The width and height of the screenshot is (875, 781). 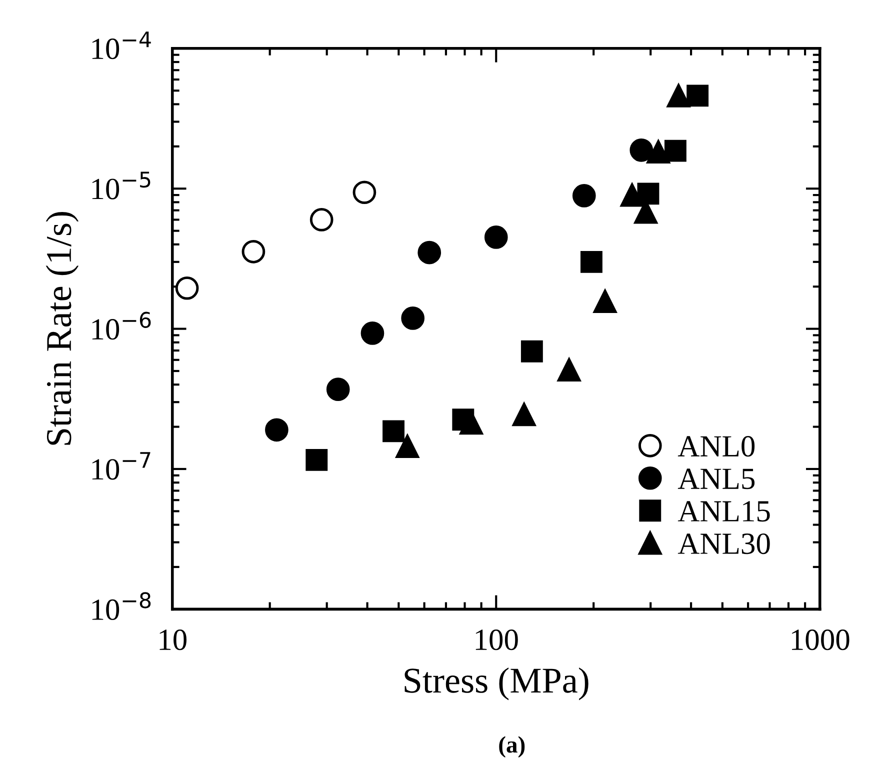 What do you see at coordinates (724, 543) in the screenshot?
I see `legend-label: ANL30` at bounding box center [724, 543].